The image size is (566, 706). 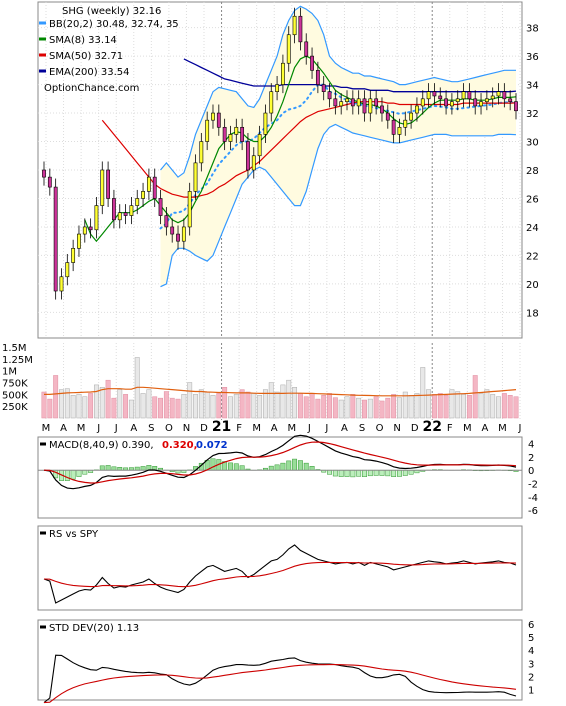 I want to click on legend-label: BB(20,2) 30.48, 32.74, 35, so click(x=114, y=24).